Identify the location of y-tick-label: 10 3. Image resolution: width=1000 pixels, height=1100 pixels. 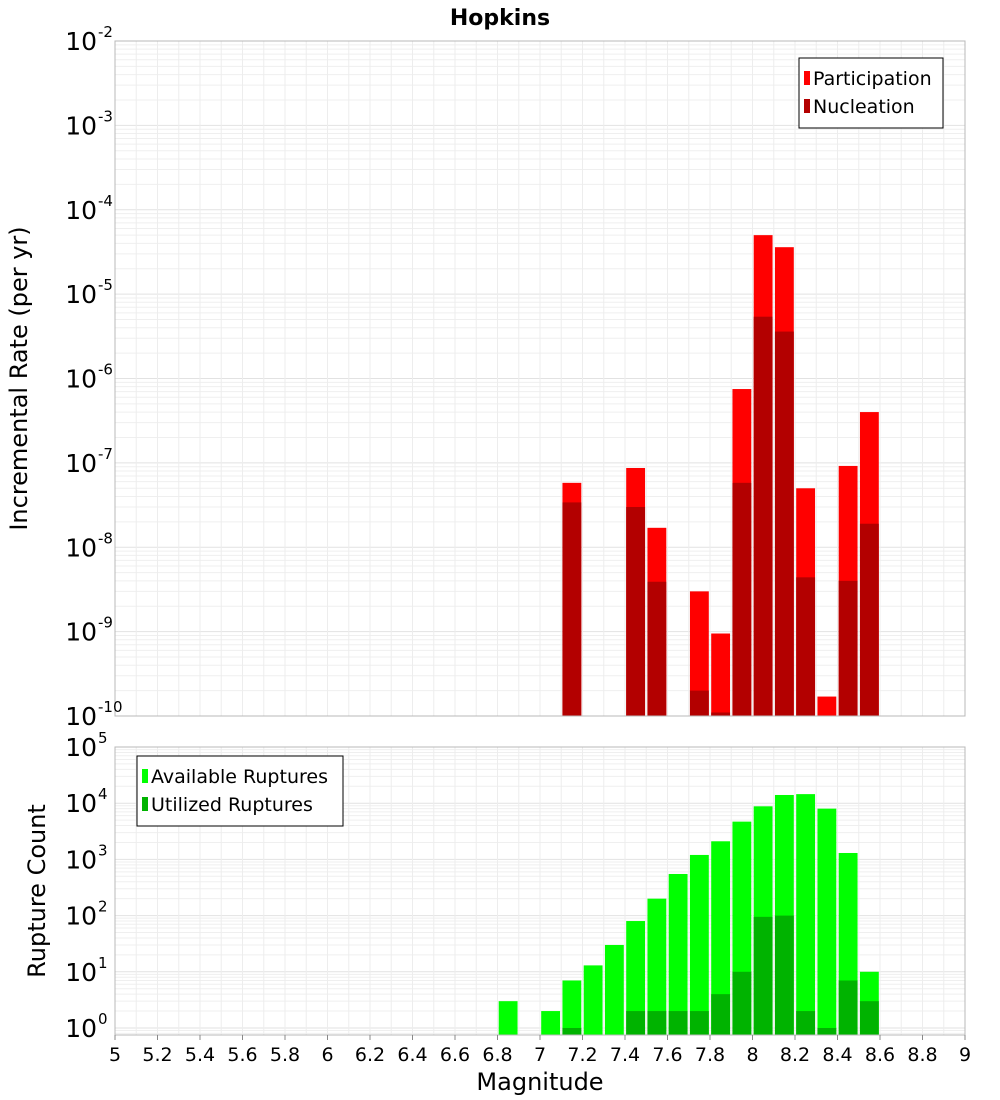
(86, 857).